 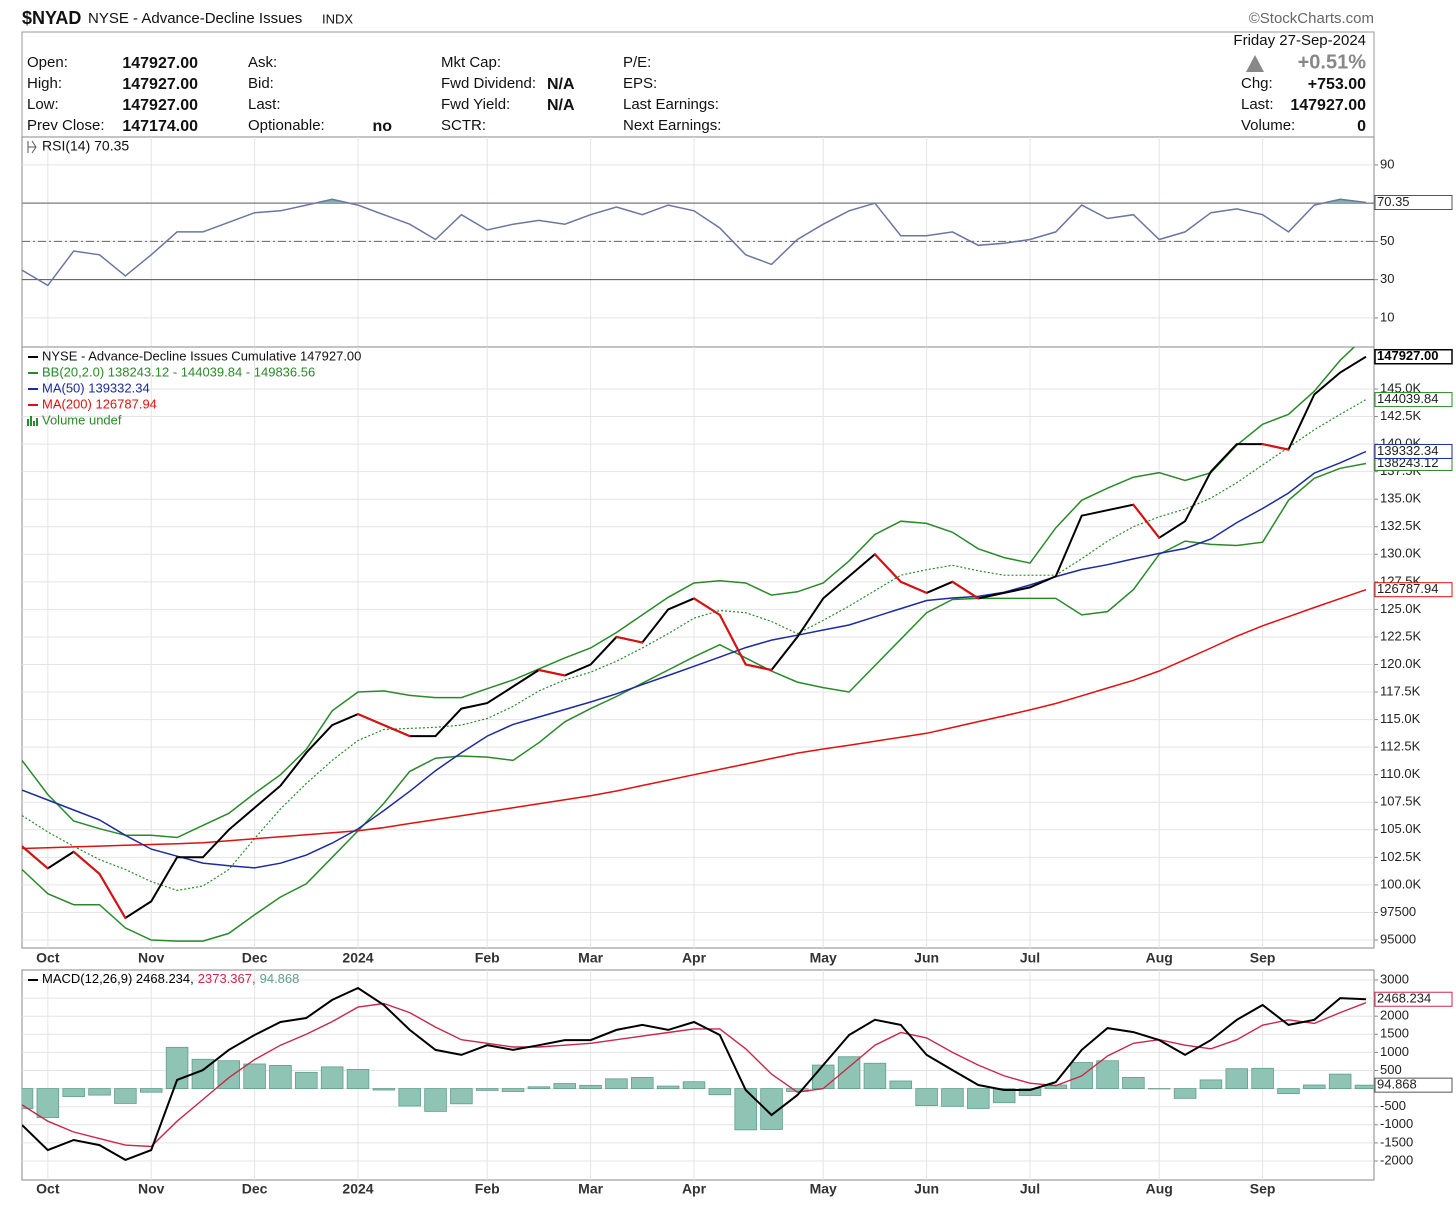 What do you see at coordinates (1394, 1033) in the screenshot?
I see `y-tick-label: 1500` at bounding box center [1394, 1033].